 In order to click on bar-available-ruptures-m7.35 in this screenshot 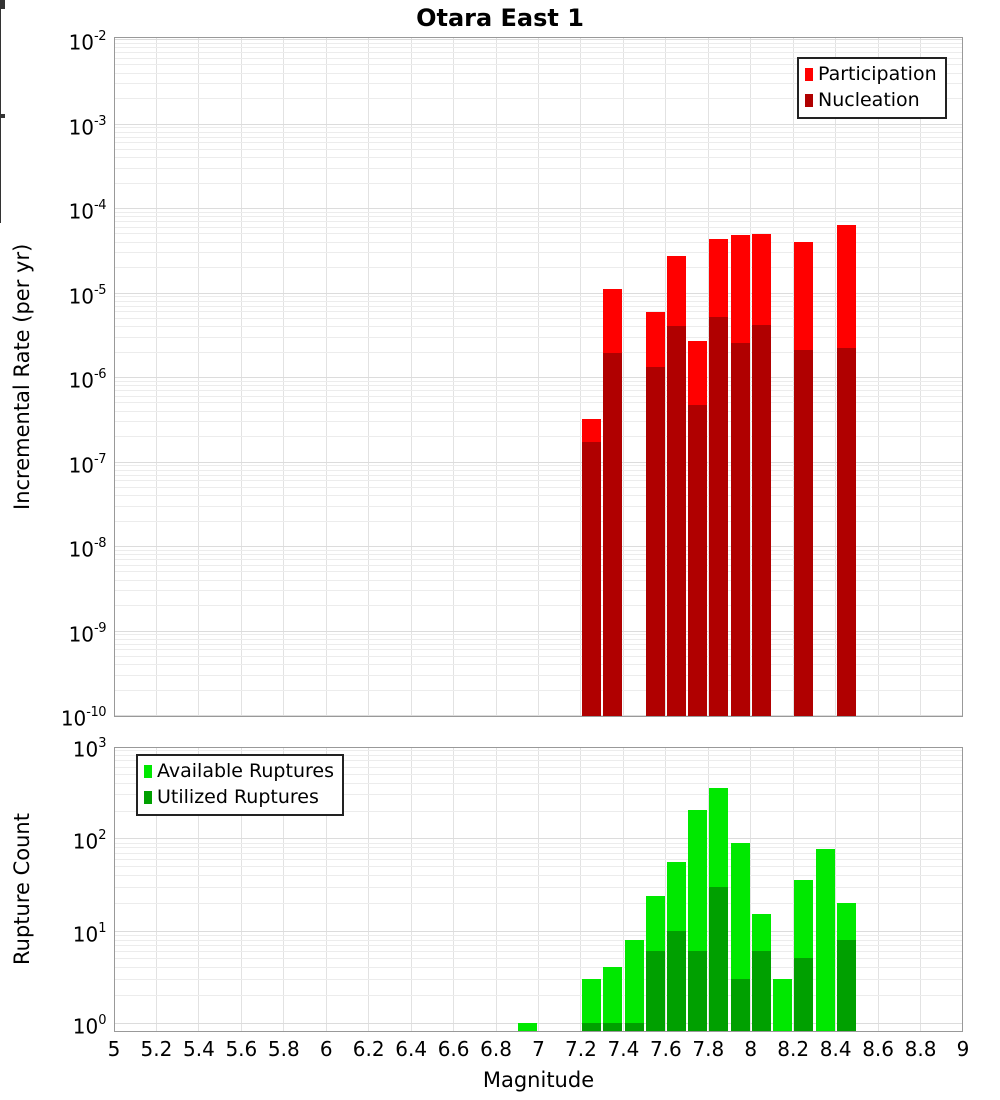, I will do `click(613, 999)`.